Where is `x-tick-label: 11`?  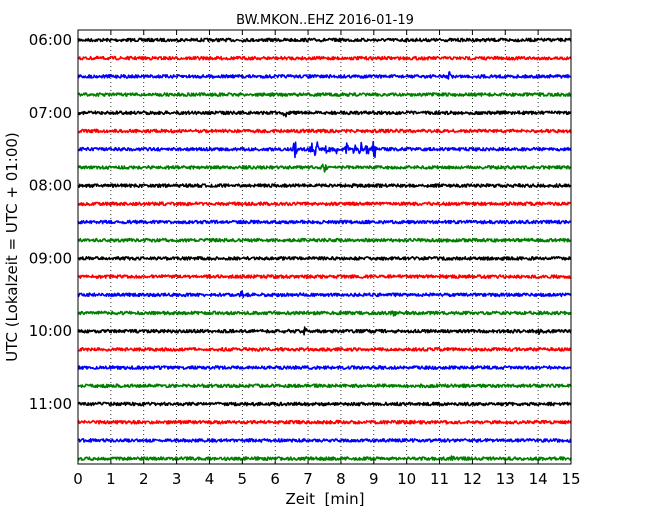 x-tick-label: 11 is located at coordinates (439, 479).